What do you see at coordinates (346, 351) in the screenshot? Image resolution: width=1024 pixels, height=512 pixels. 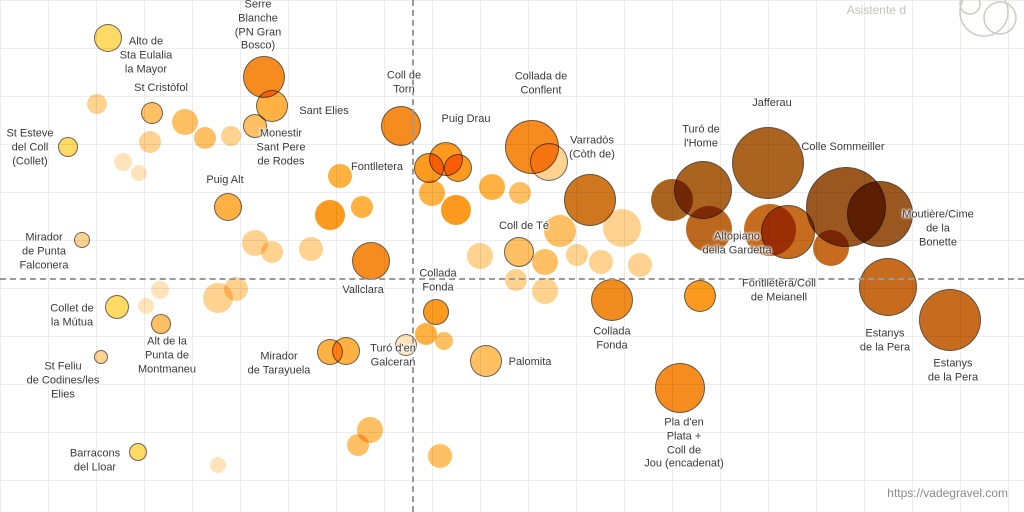 I see `bubble-tur-d-en-galceran` at bounding box center [346, 351].